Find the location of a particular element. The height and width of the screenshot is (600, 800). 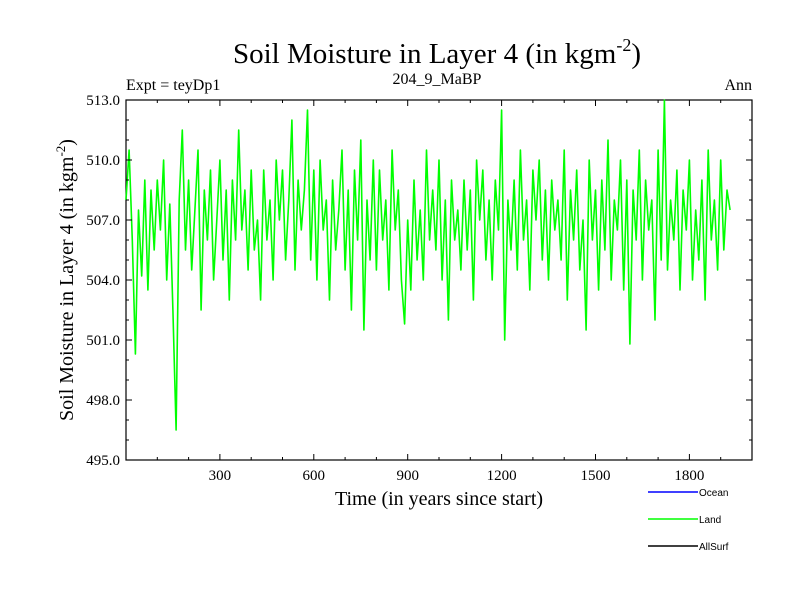

chart-title: Soil Moisture in Layer 4 (in kgm-2) is located at coordinates (437, 52).